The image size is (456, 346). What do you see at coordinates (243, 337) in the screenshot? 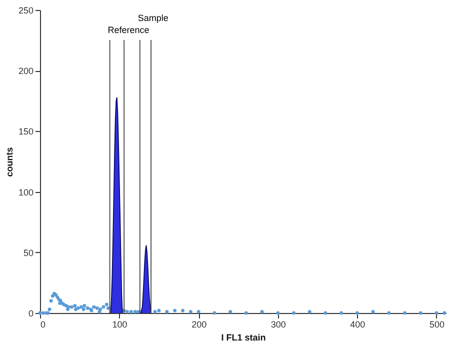
I see `x-axis-title: I FL1 stain` at bounding box center [243, 337].